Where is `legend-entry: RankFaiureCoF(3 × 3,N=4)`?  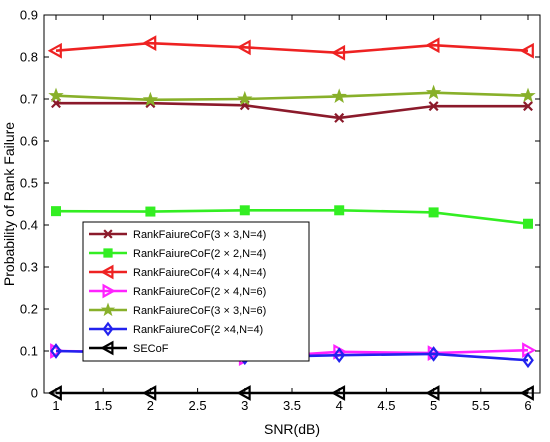
legend-entry: RankFaiureCoF(3 × 3,N=4) is located at coordinates (177, 235).